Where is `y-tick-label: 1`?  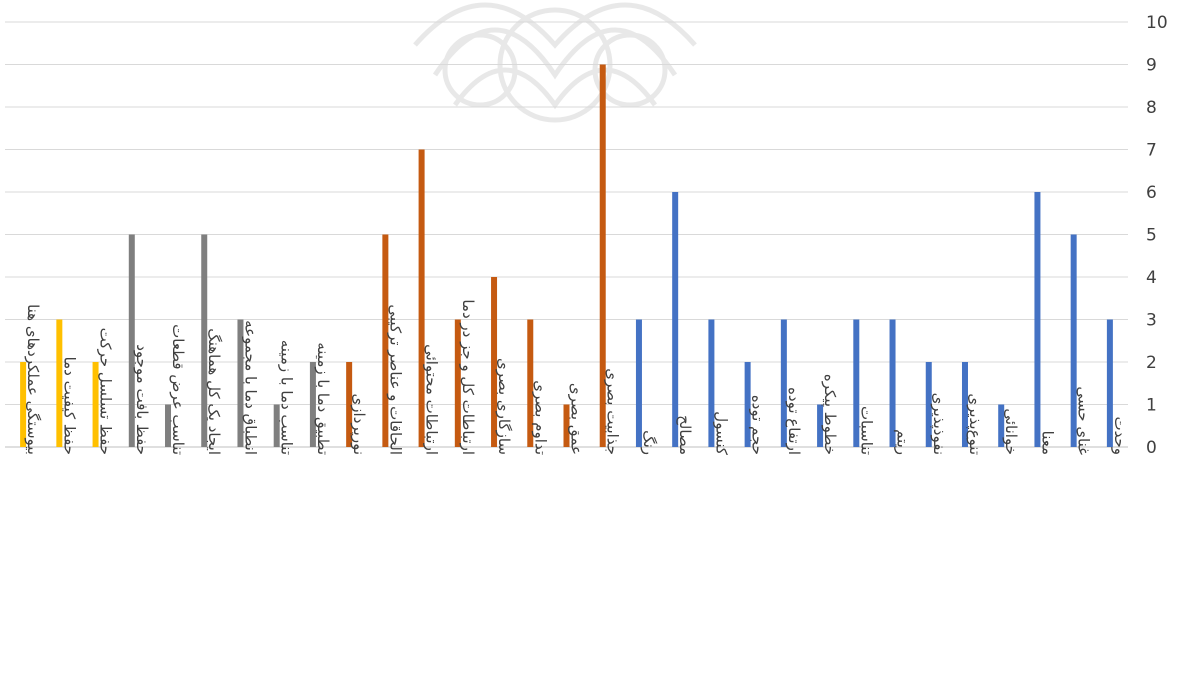
y-tick-label: 1 is located at coordinates (1151, 406).